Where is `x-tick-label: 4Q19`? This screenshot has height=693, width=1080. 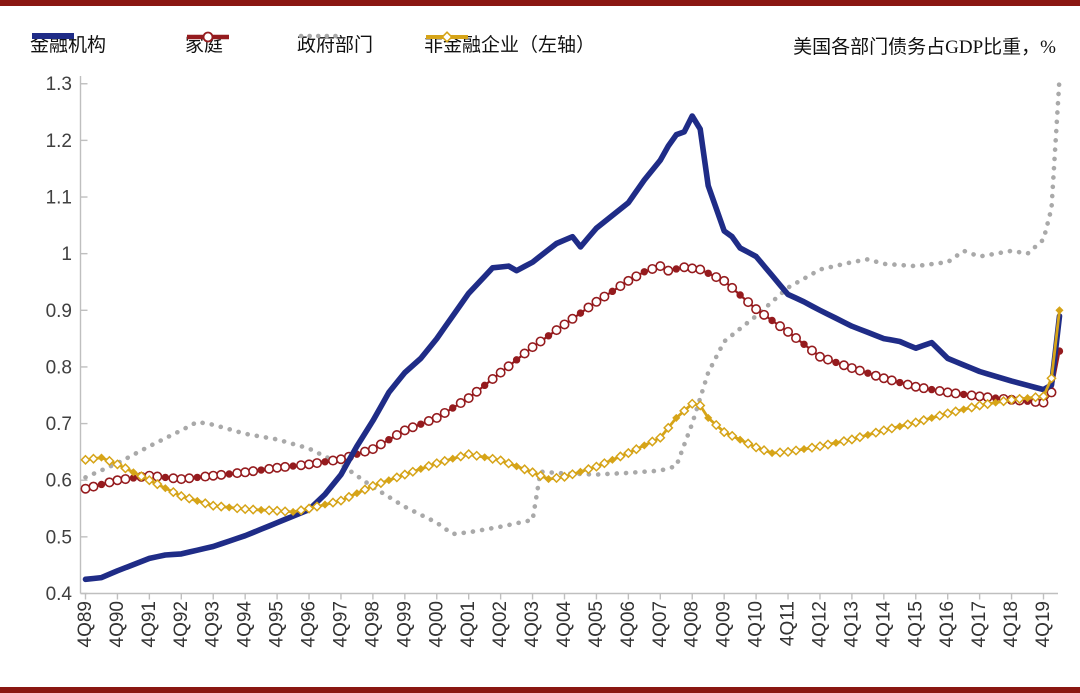 x-tick-label: 4Q19 is located at coordinates (1043, 624).